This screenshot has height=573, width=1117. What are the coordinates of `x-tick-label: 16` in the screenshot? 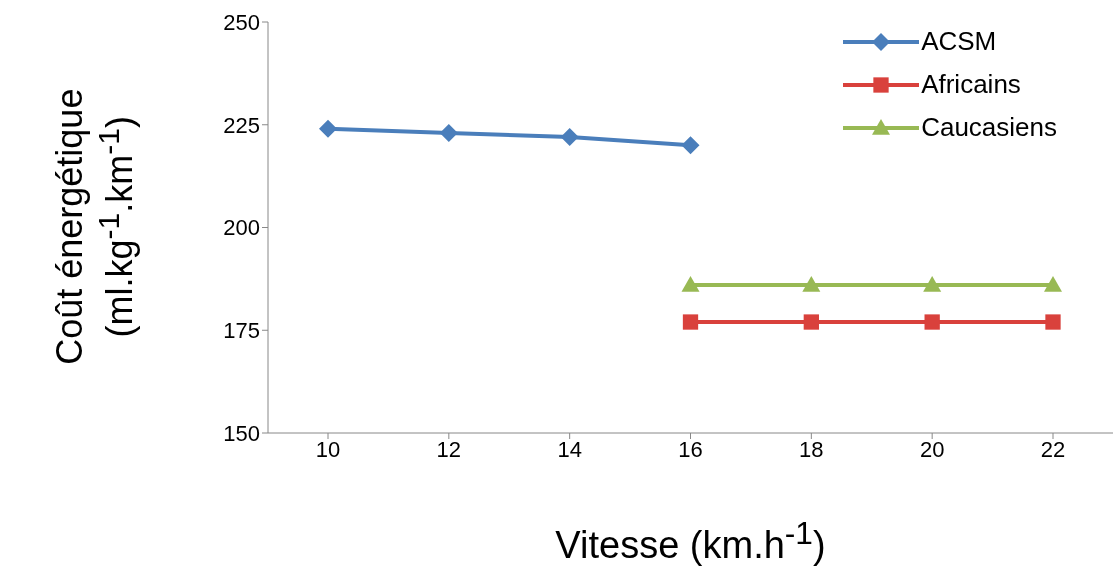 It's located at (690, 449).